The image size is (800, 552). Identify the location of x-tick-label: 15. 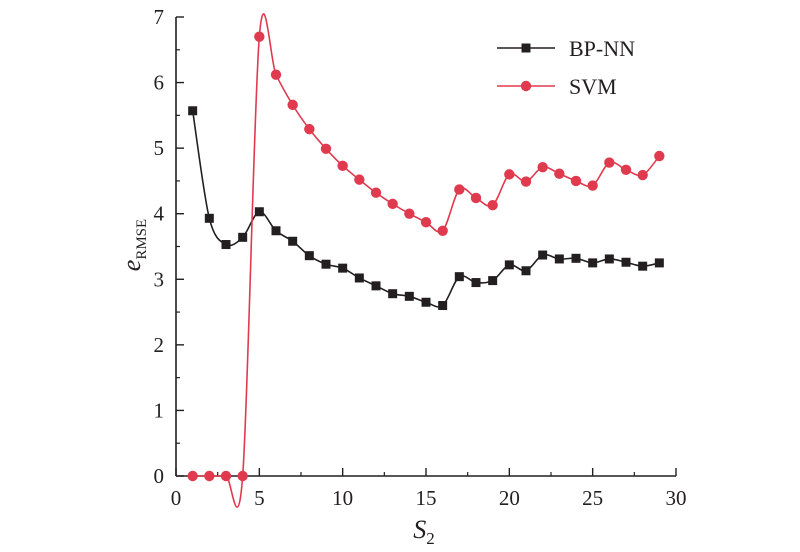
(426, 498).